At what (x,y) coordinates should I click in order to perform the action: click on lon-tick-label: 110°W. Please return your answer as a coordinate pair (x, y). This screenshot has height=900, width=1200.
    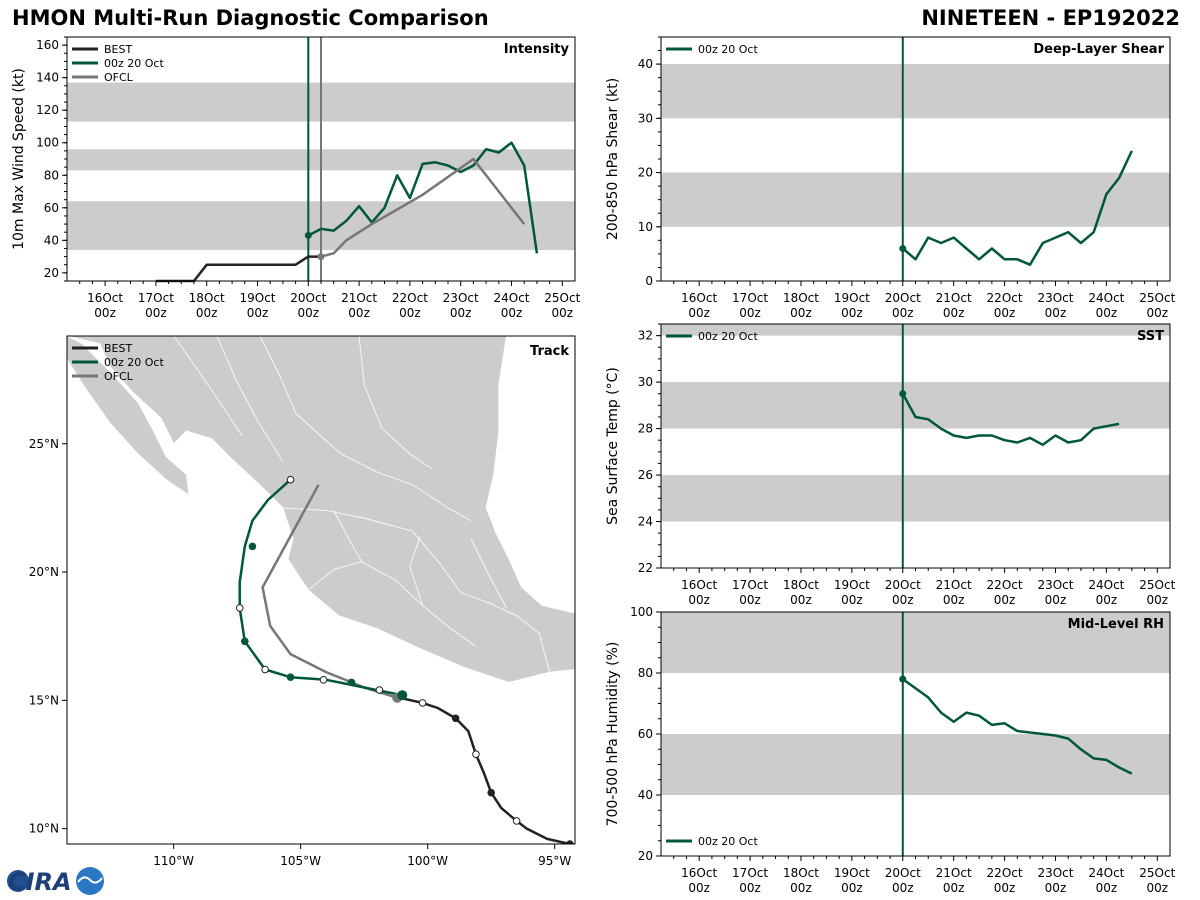
    Looking at the image, I should click on (173, 861).